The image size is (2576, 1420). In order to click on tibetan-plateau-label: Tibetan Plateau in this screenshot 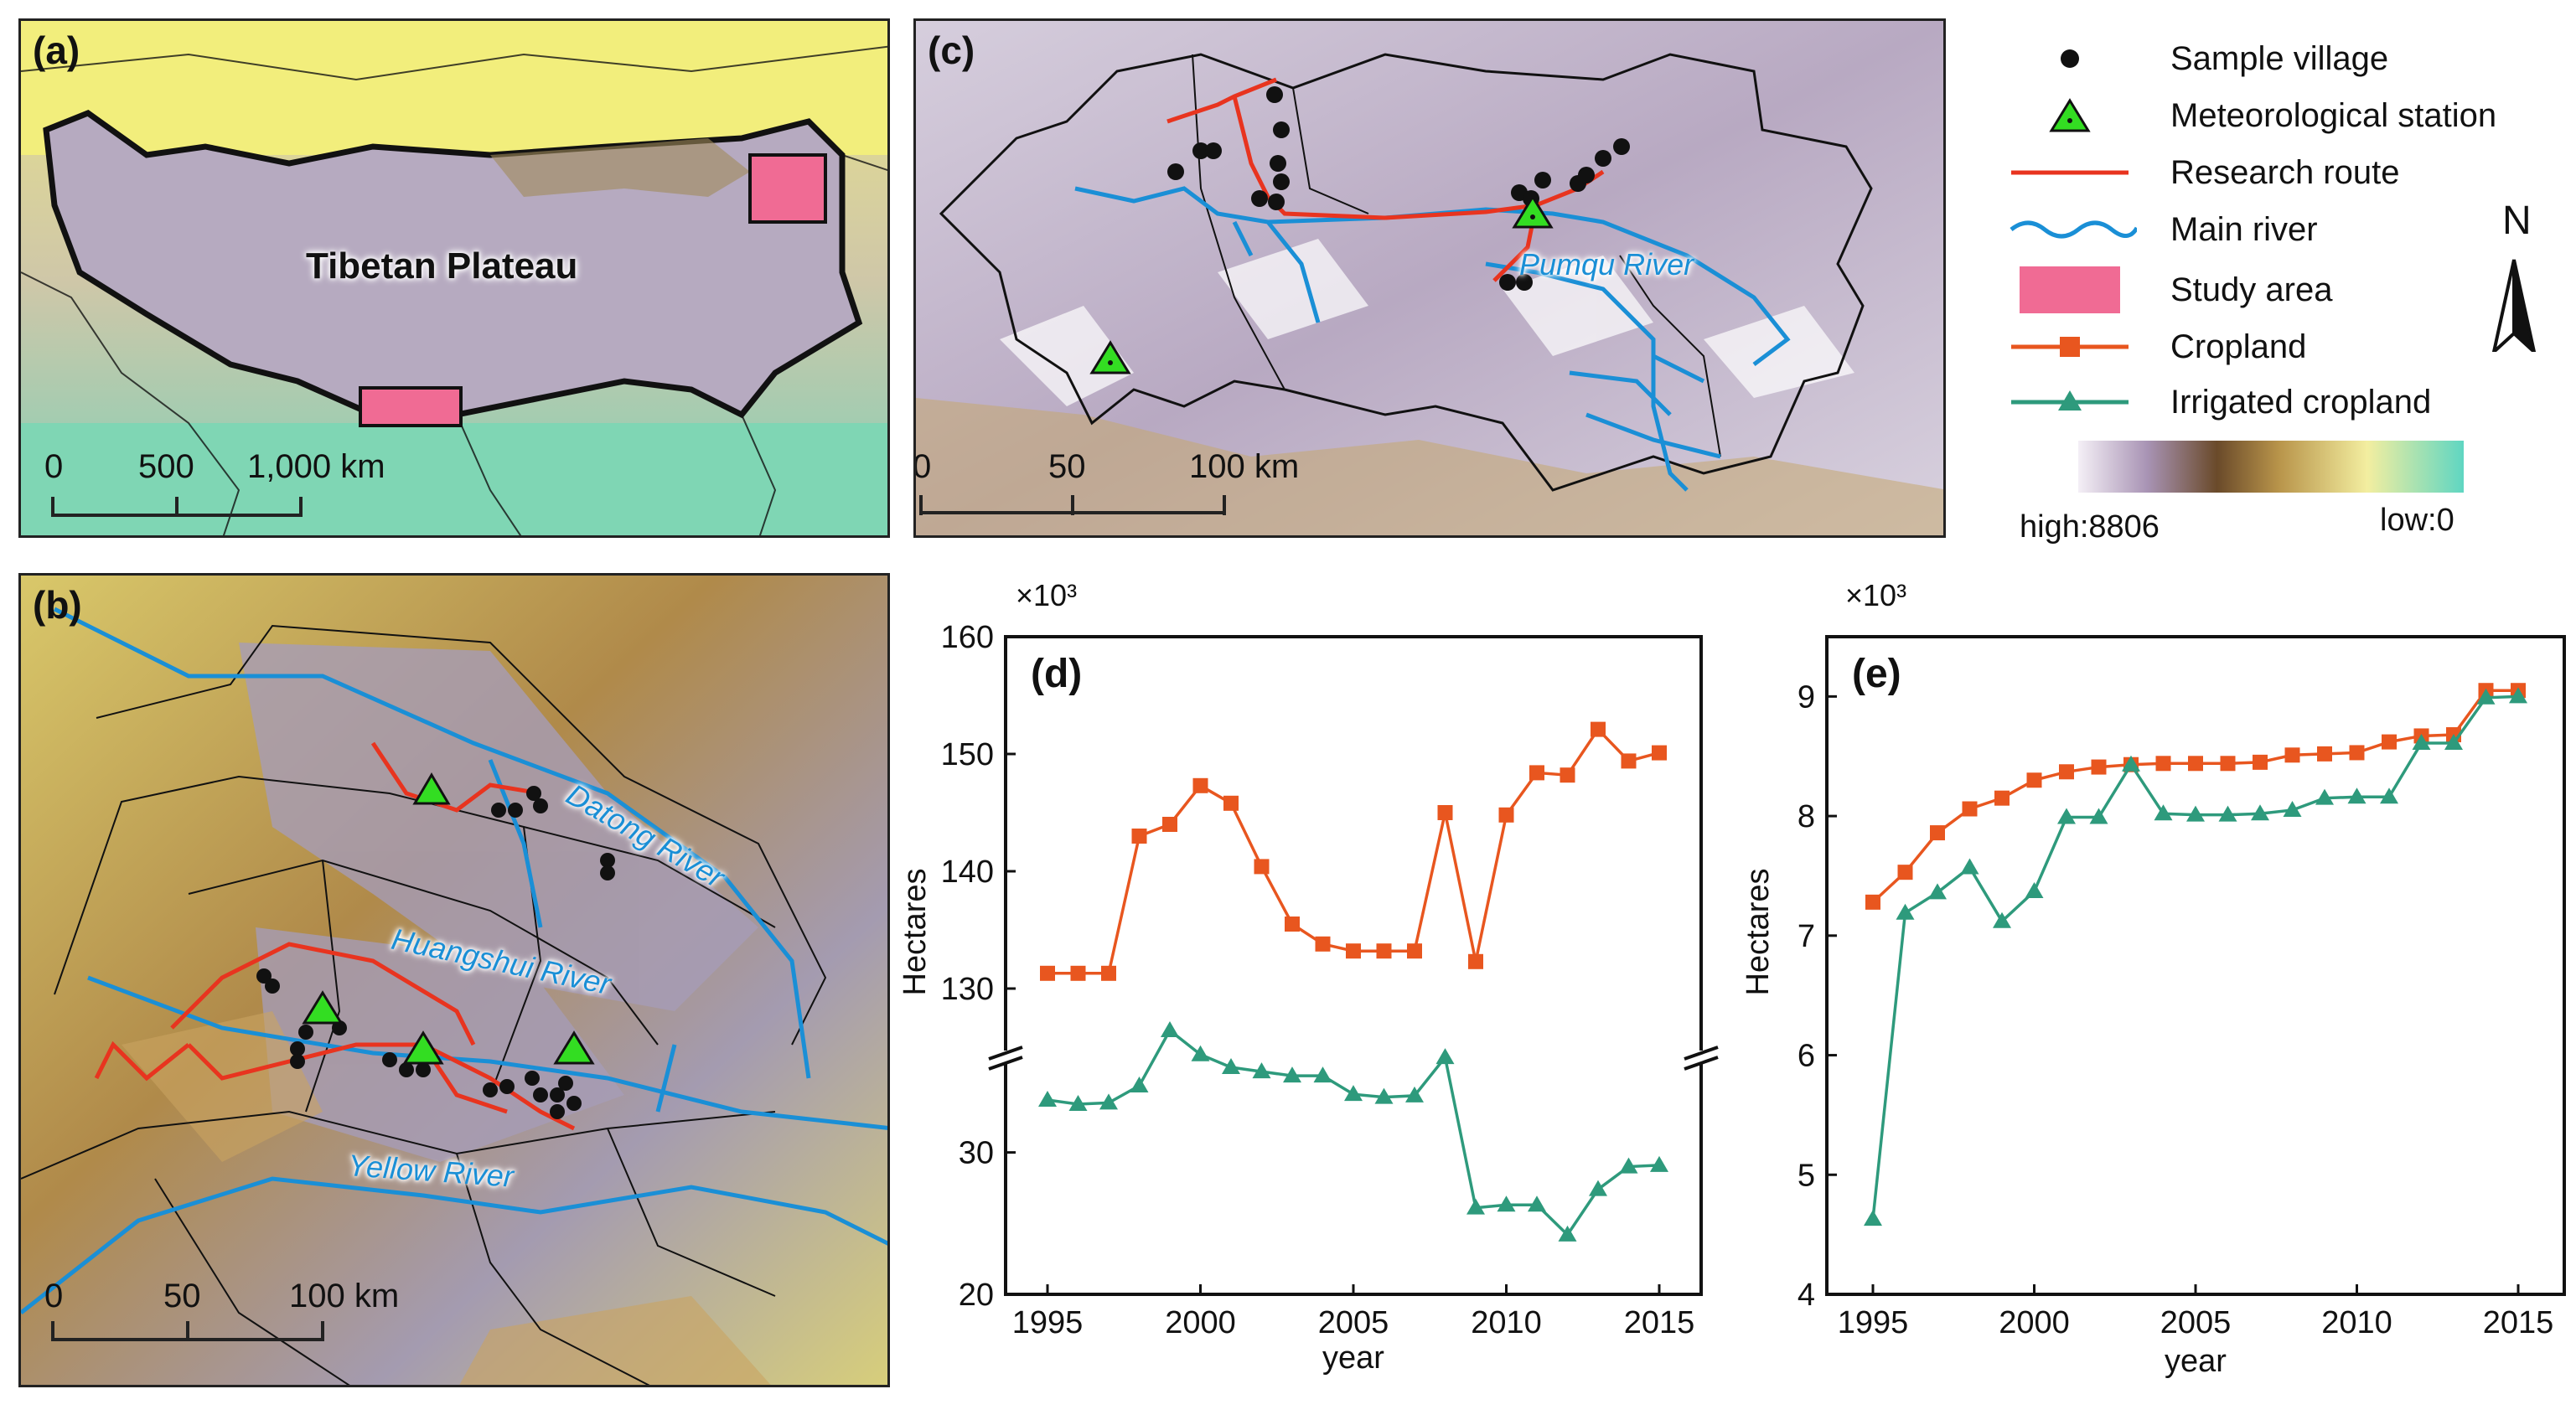, I will do `click(442, 266)`.